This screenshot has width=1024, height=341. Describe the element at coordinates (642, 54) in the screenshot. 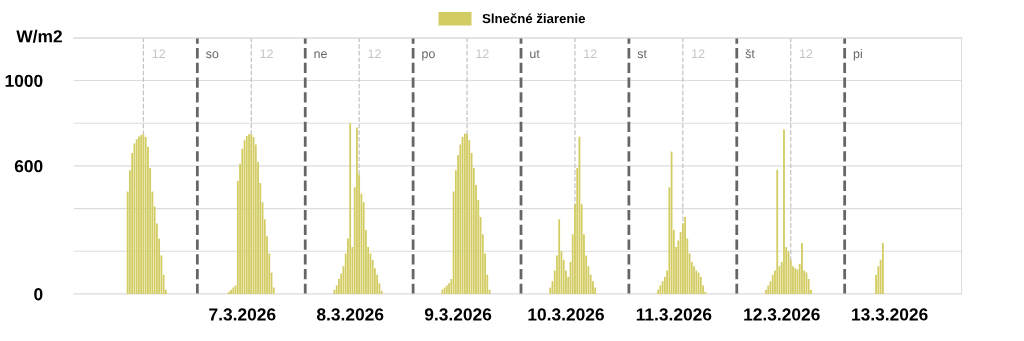

I see `ref-line-label: st` at that location.